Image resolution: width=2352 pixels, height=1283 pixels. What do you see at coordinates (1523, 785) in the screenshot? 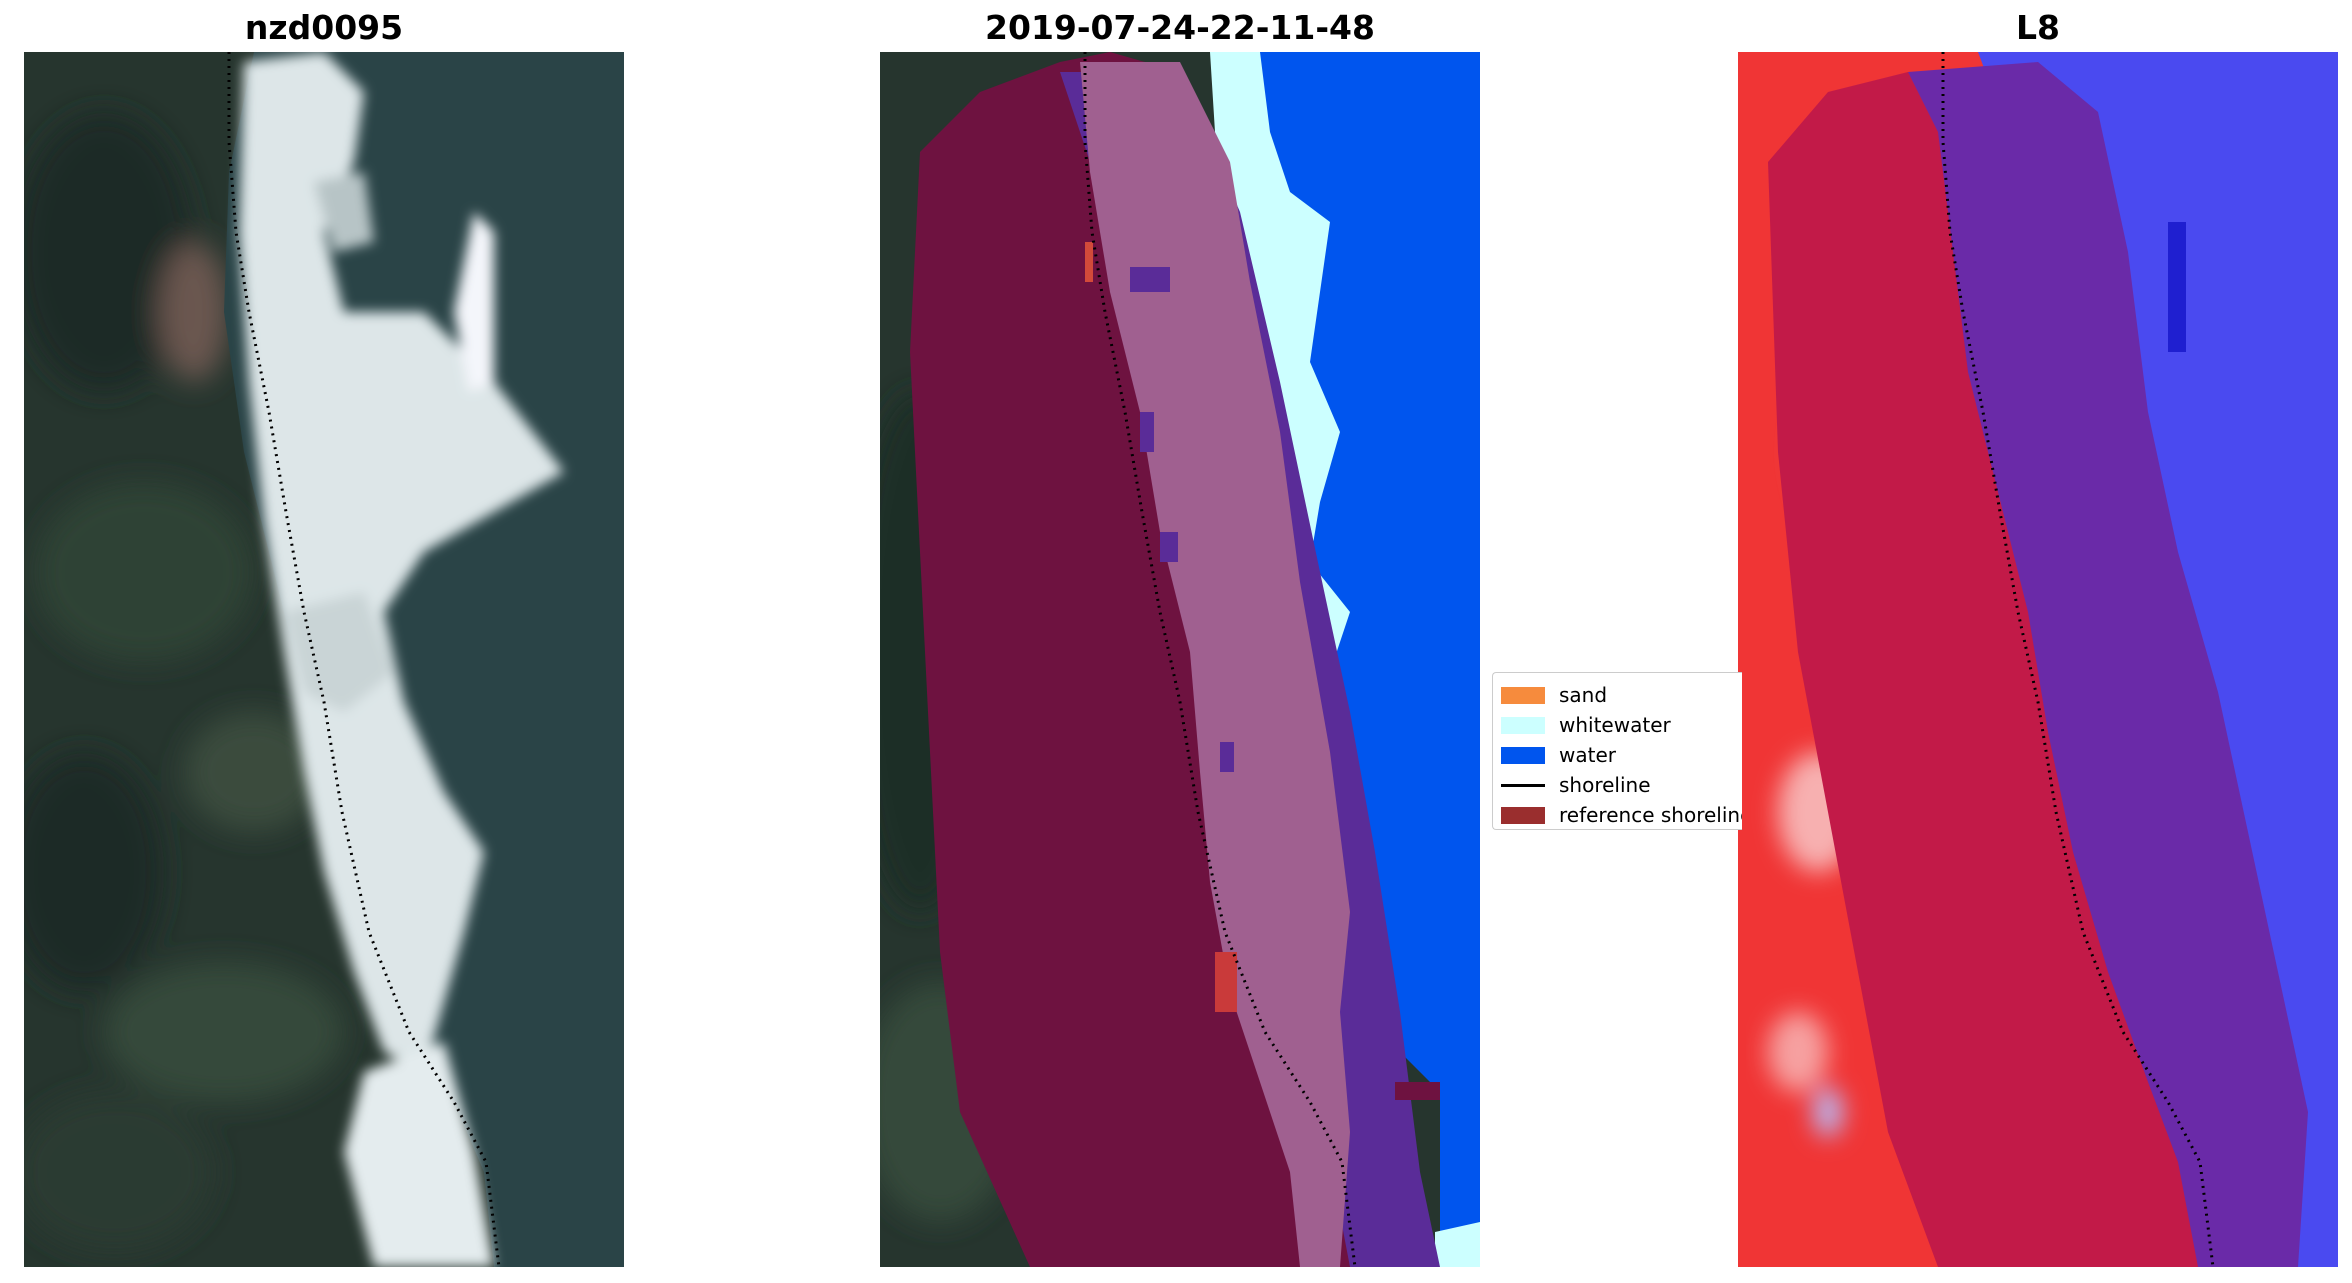
I see `shoreline-line-swatch` at bounding box center [1523, 785].